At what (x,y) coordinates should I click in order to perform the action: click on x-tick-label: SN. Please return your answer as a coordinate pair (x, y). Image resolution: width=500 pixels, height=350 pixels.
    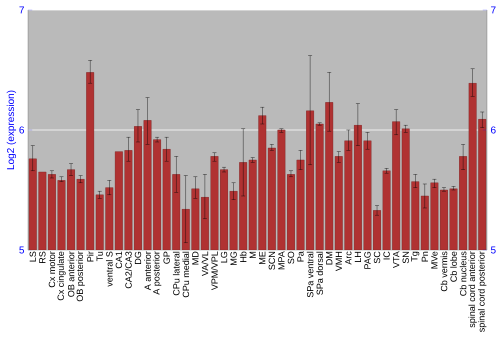
    Looking at the image, I should click on (405, 258).